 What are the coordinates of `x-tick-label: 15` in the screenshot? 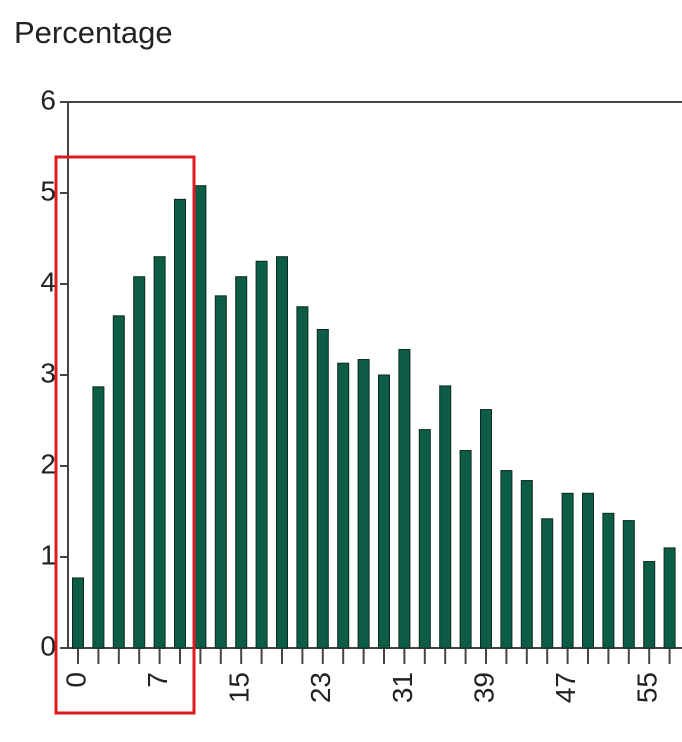 It's located at (239, 687).